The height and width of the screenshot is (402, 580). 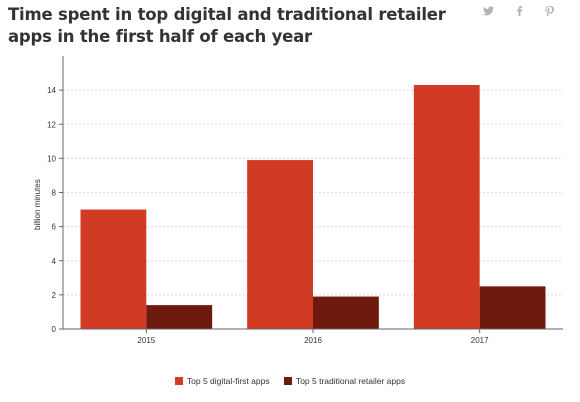 What do you see at coordinates (346, 312) in the screenshot?
I see `bar-traditional-retailer-2016` at bounding box center [346, 312].